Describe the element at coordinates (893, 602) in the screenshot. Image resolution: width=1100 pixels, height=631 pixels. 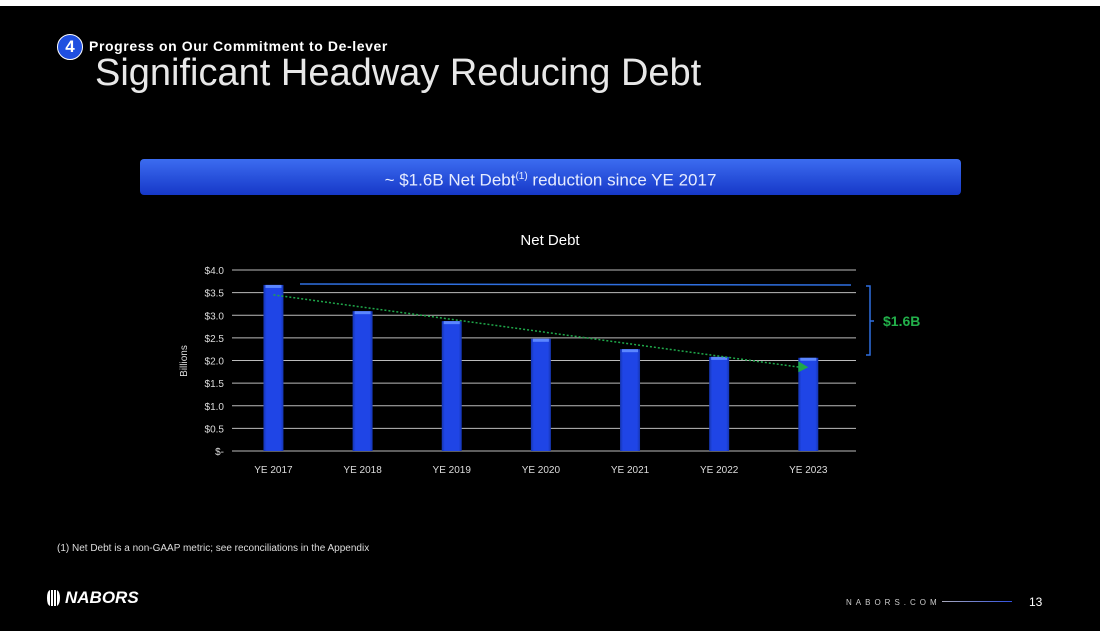
I see `website: NABORS.COM` at that location.